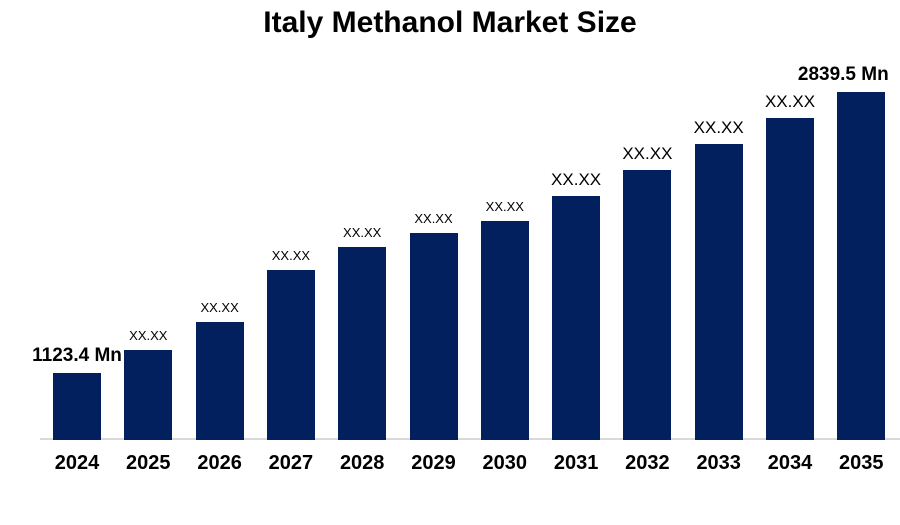 The height and width of the screenshot is (525, 900). What do you see at coordinates (504, 330) in the screenshot?
I see `bar-2030` at bounding box center [504, 330].